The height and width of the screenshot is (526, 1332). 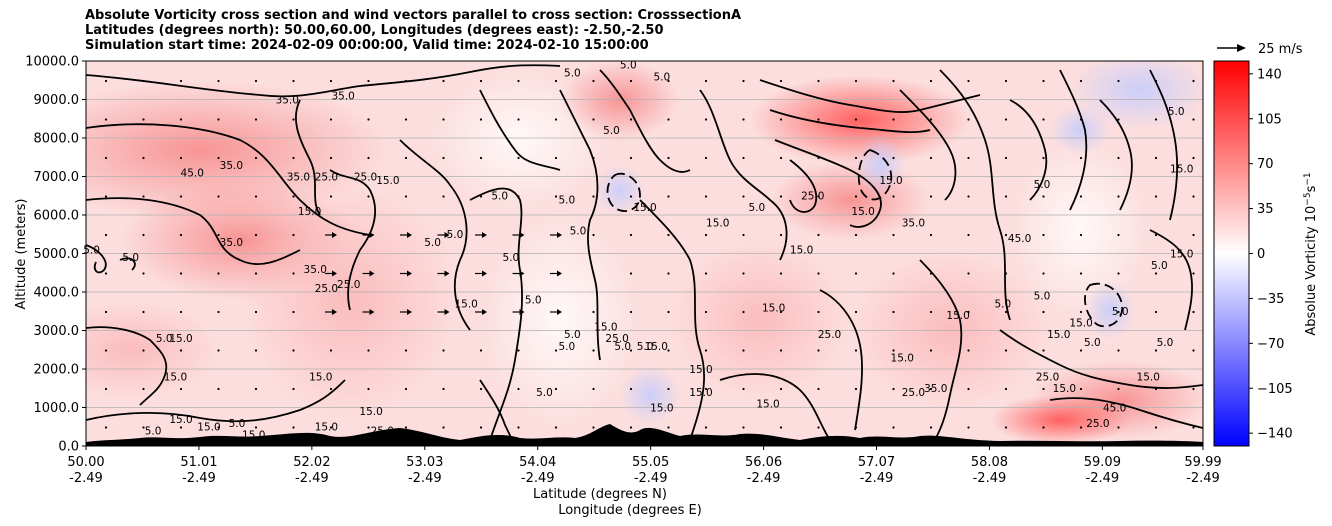 I want to click on colorbar-tick-label: 140, so click(x=1269, y=74).